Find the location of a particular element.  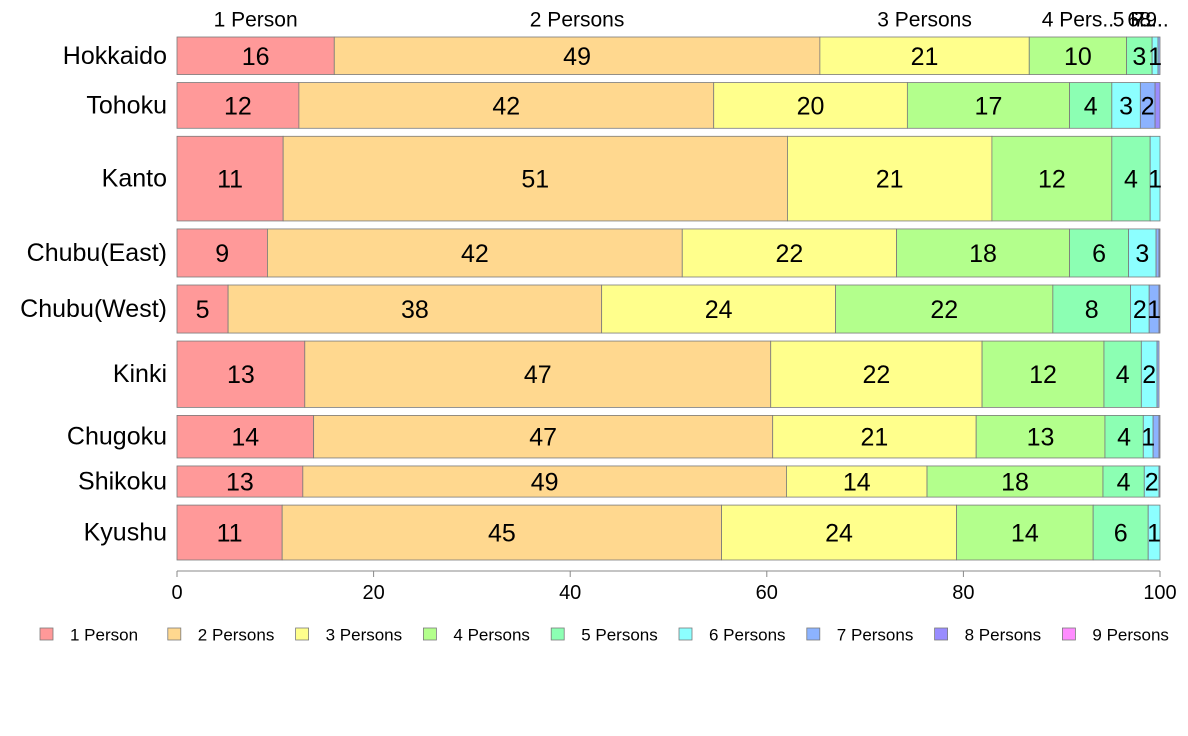

category-label: Chubu(West) is located at coordinates (93, 309).